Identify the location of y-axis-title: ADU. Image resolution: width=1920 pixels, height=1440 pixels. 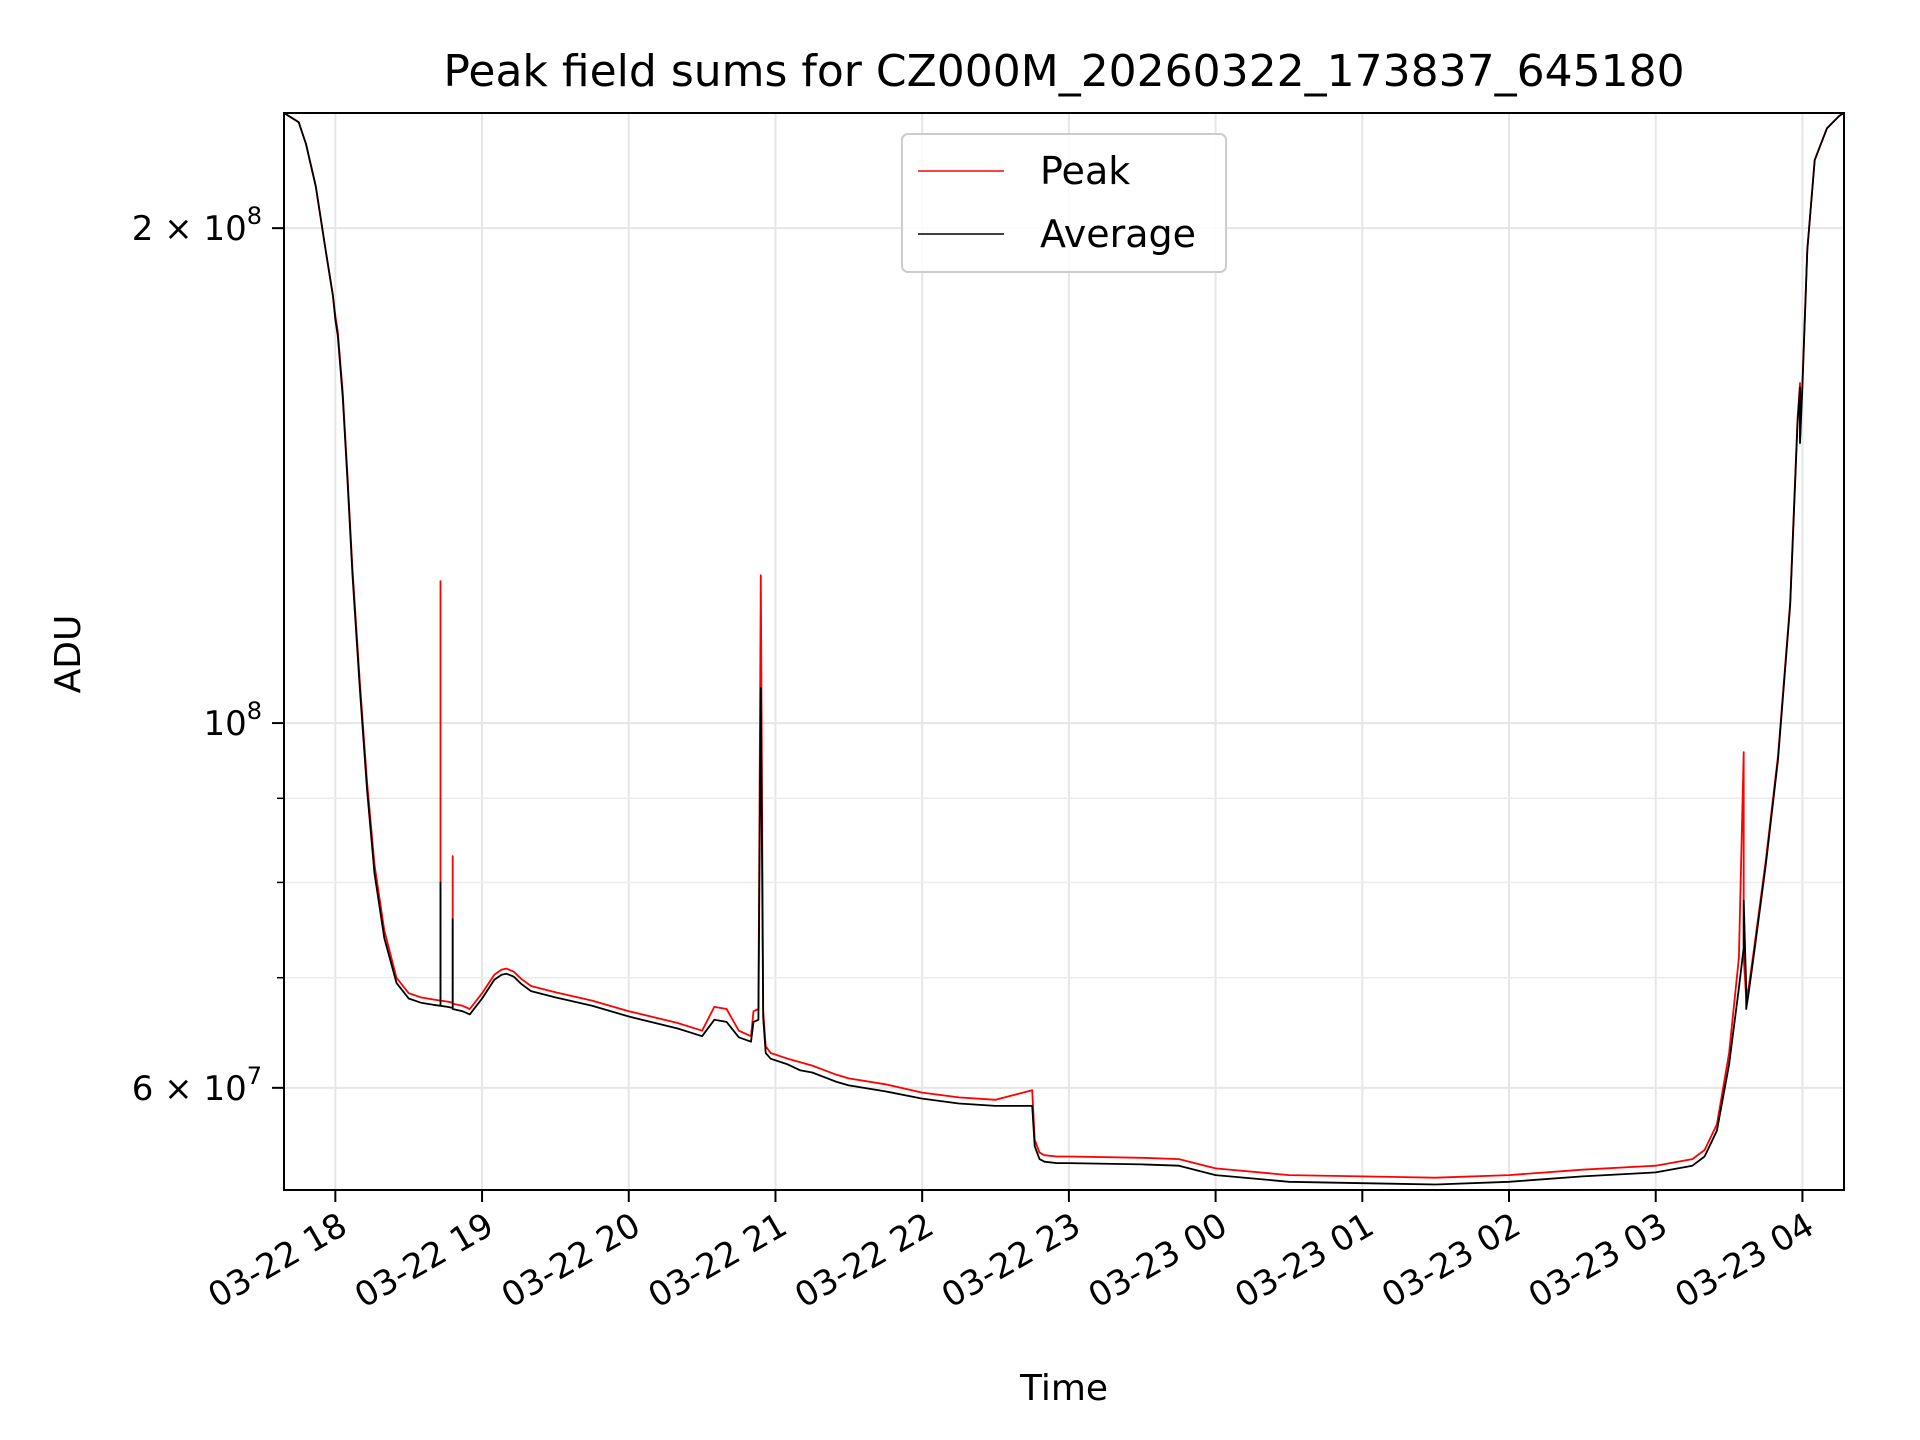
(68, 654).